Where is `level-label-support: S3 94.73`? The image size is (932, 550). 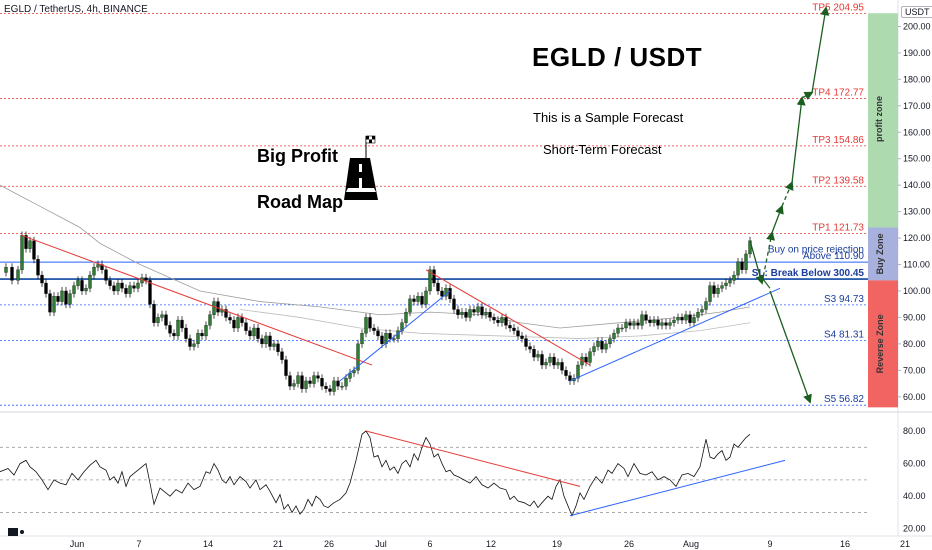 level-label-support: S3 94.73 is located at coordinates (844, 299).